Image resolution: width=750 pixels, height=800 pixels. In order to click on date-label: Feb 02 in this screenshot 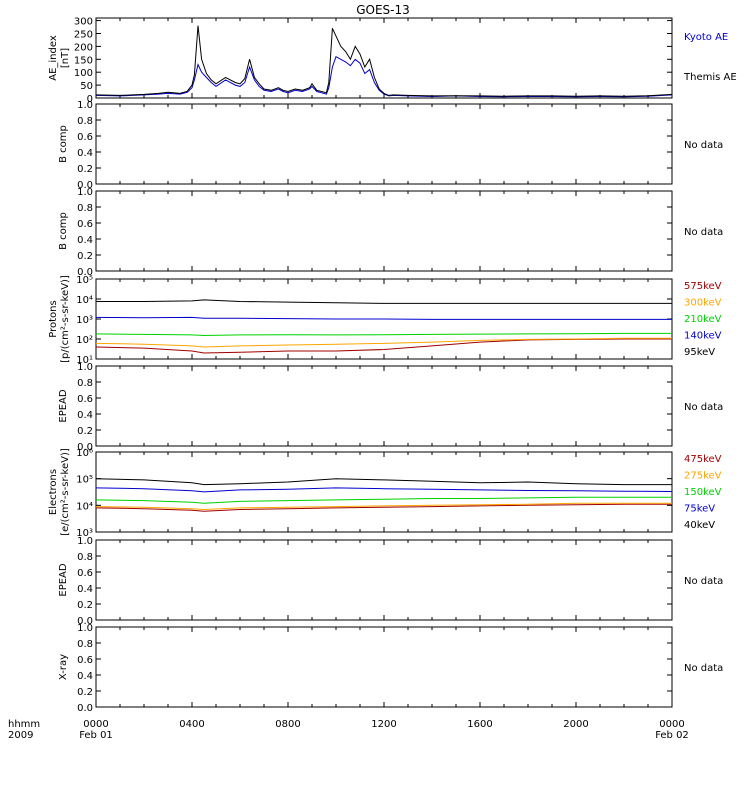, I will do `click(672, 735)`.